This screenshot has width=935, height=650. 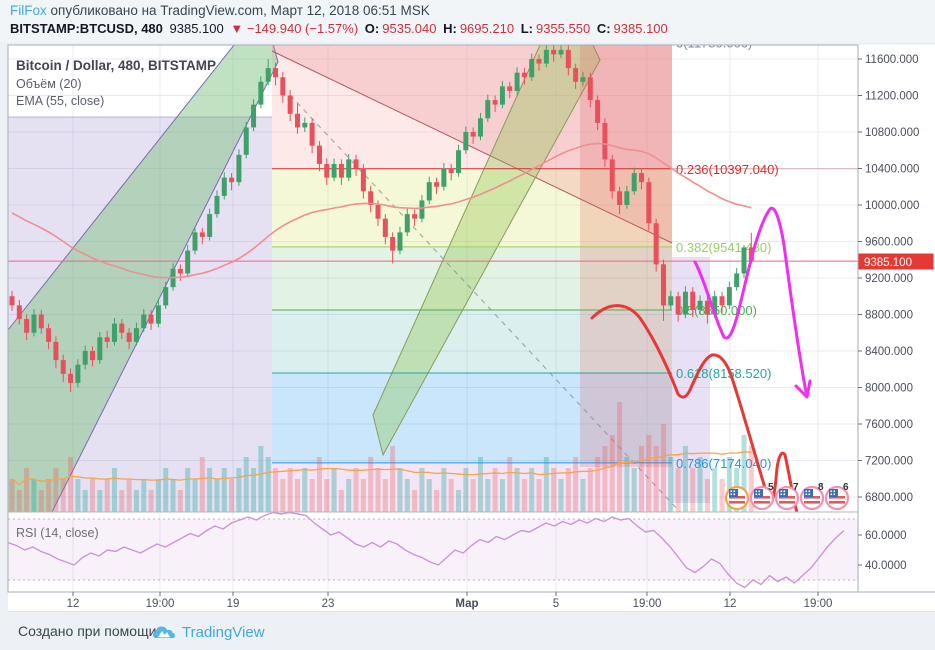 I want to click on hand-drawn-annotations, so click(x=701, y=359).